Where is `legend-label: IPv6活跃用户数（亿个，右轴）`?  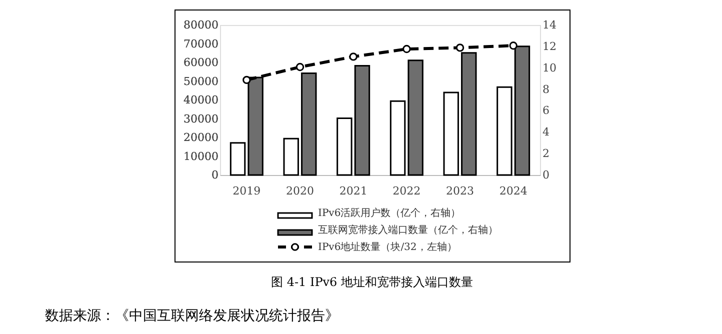 legend-label: IPv6活跃用户数（亿个，右轴） is located at coordinates (389, 213).